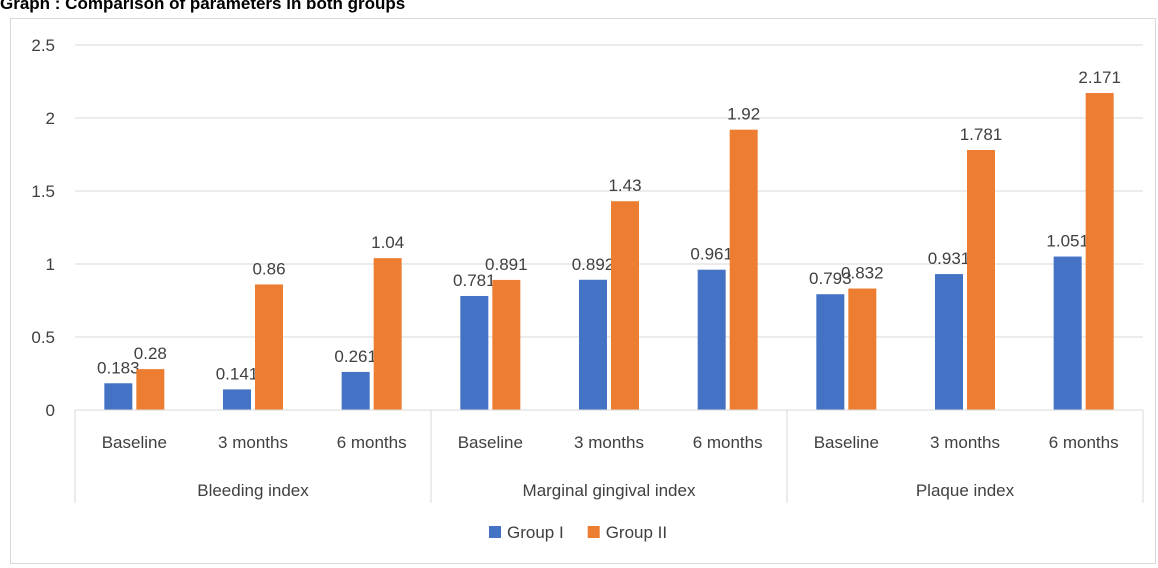 The height and width of the screenshot is (568, 1158). What do you see at coordinates (43, 45) in the screenshot?
I see `y-tick-label: 2.5` at bounding box center [43, 45].